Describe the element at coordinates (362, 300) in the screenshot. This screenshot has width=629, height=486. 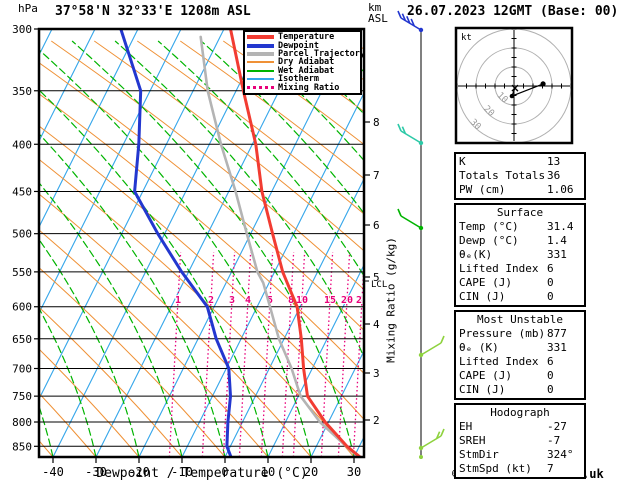
I see `mixing-ratio-label: 25` at that location.